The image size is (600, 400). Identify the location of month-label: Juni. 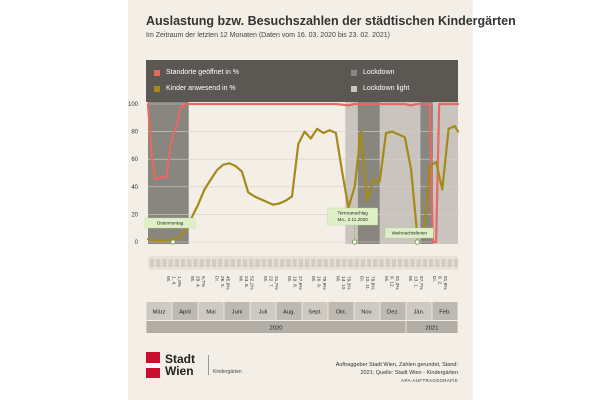
(237, 313).